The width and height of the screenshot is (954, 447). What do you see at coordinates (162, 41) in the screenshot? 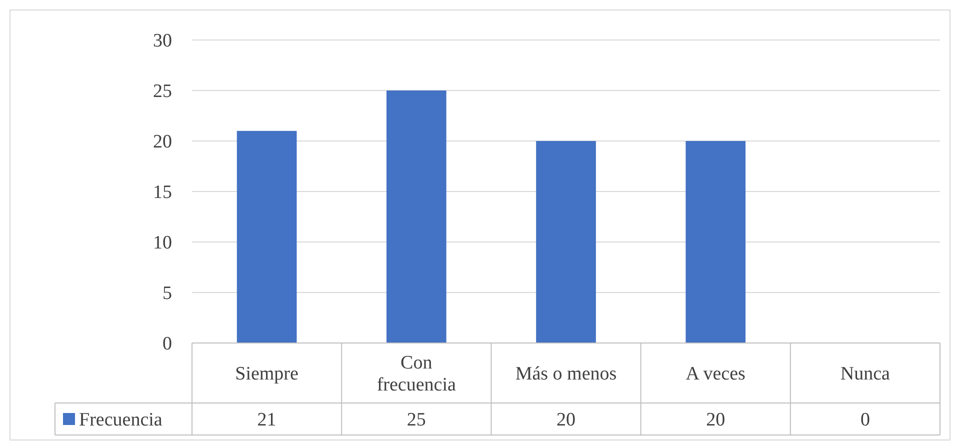
I see `y-tick-label: 30` at bounding box center [162, 41].